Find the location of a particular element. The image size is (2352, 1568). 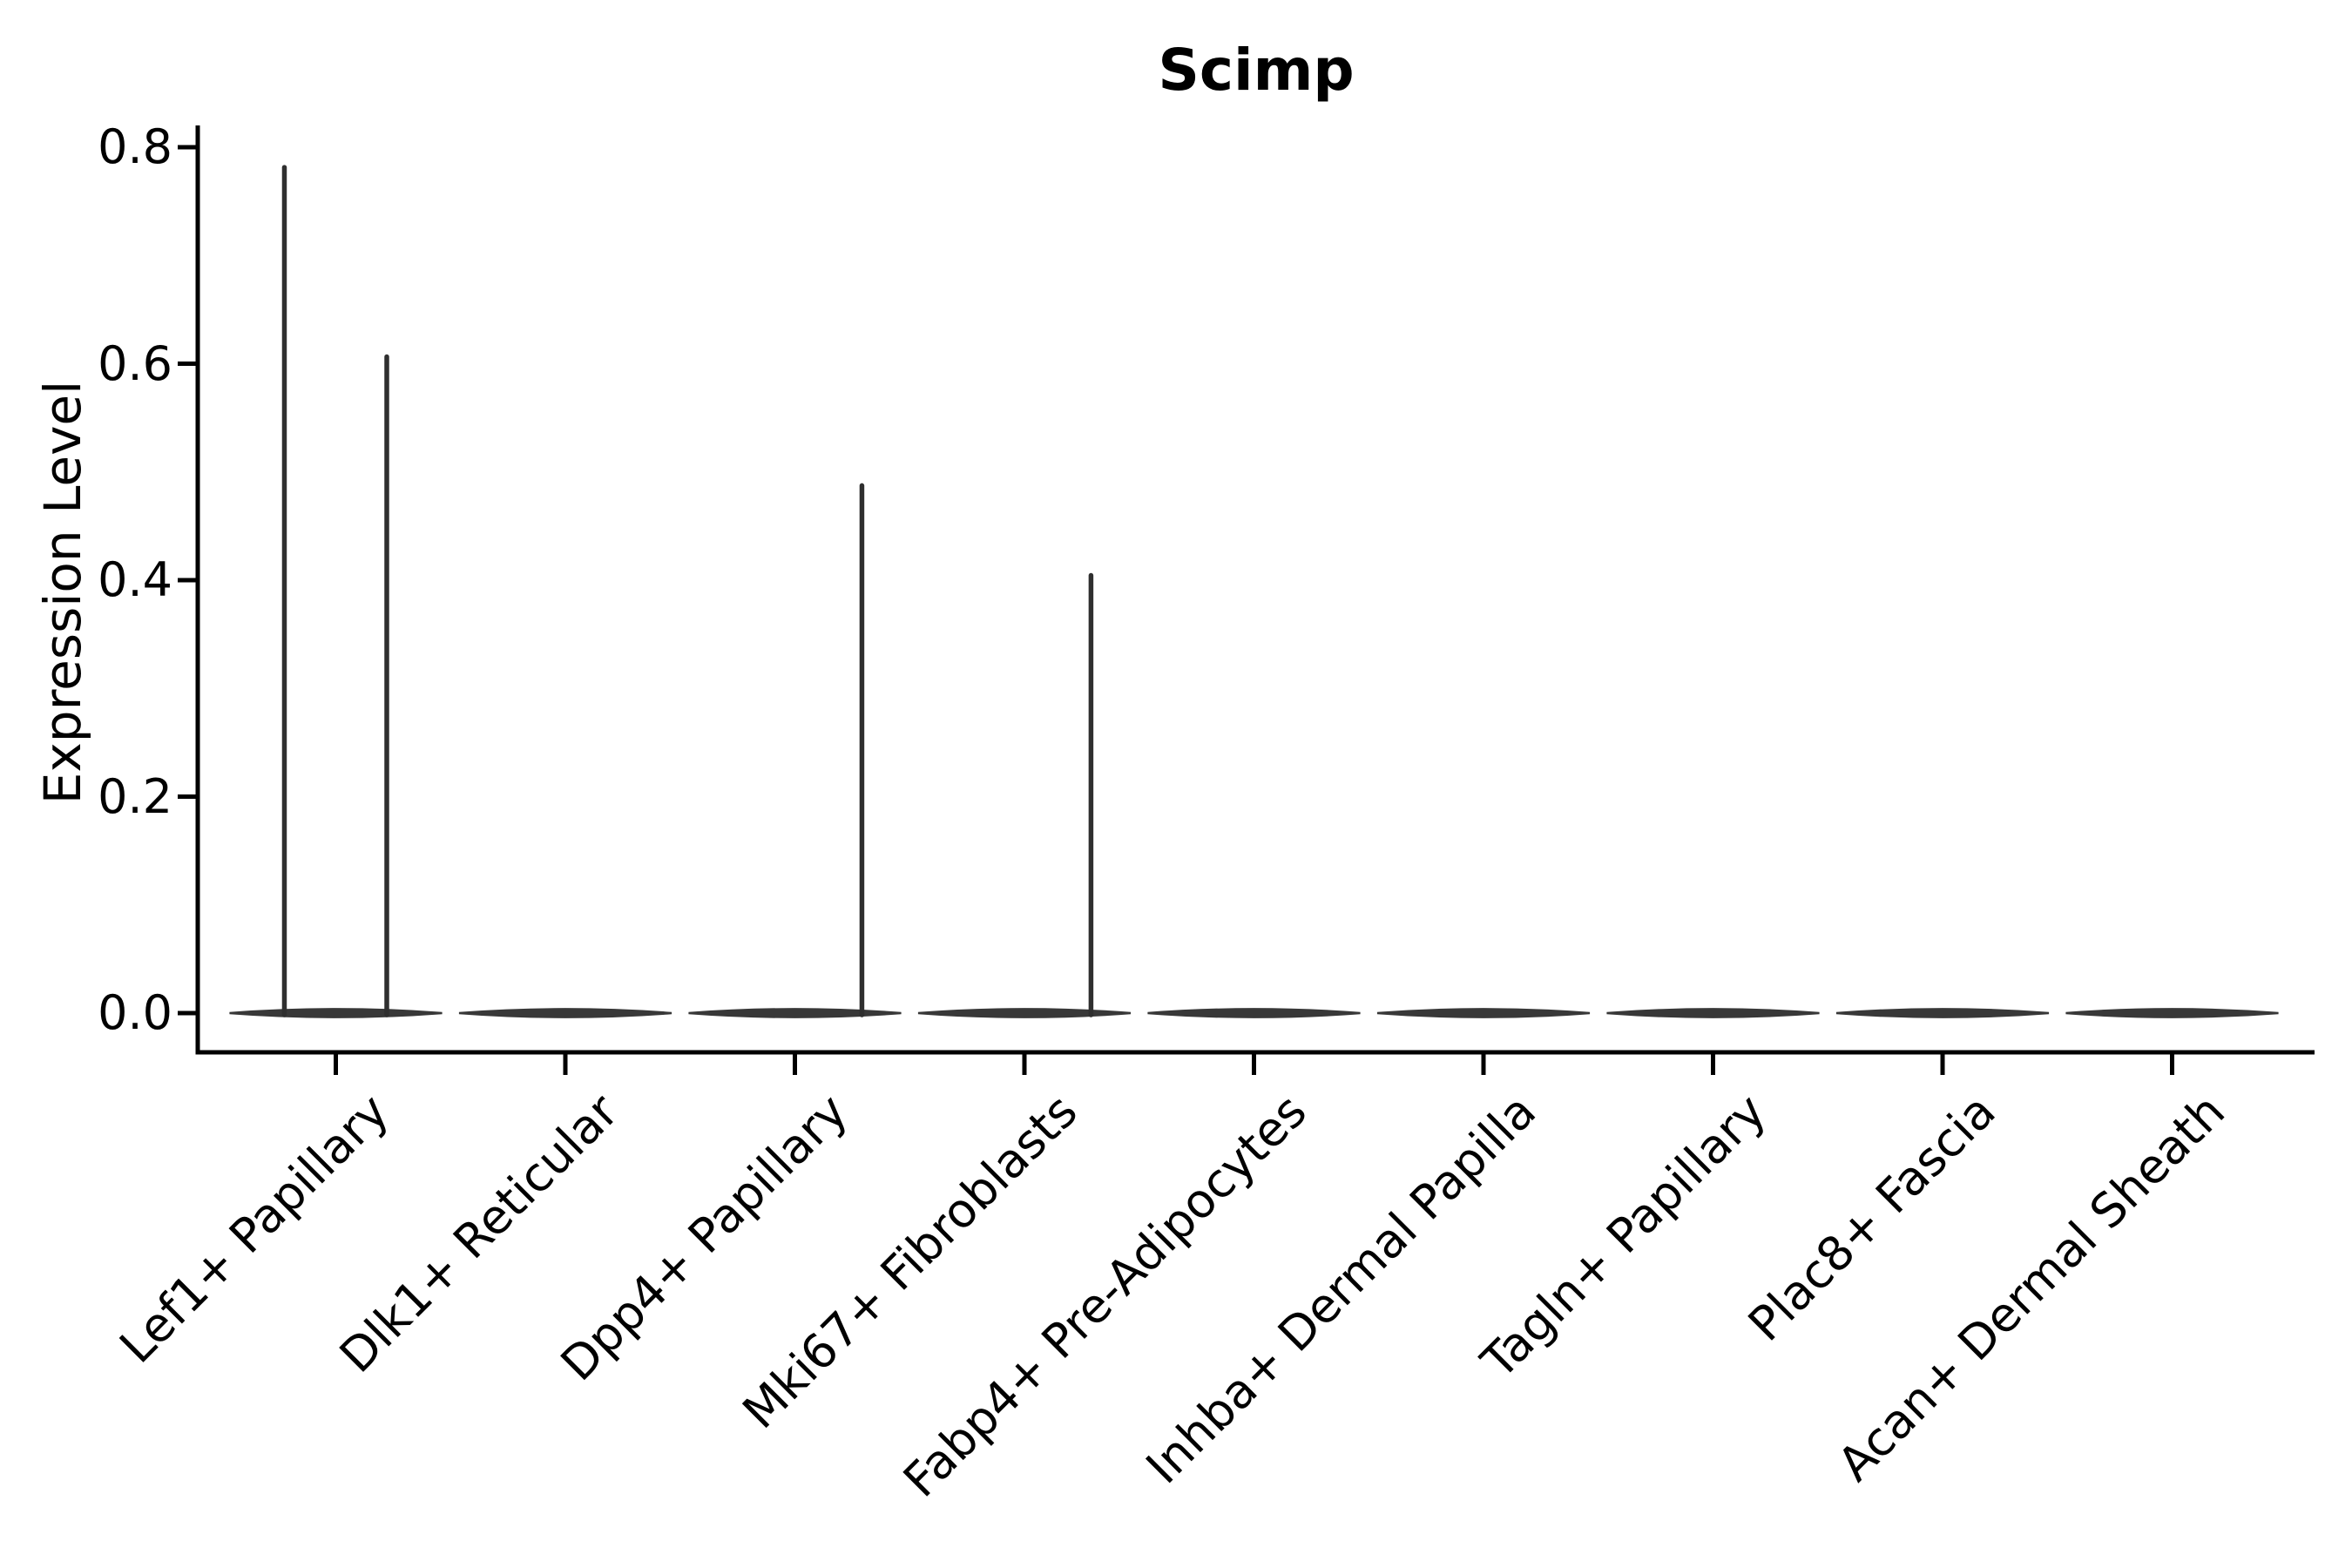

y-tick-label: 0.2 is located at coordinates (135, 796).